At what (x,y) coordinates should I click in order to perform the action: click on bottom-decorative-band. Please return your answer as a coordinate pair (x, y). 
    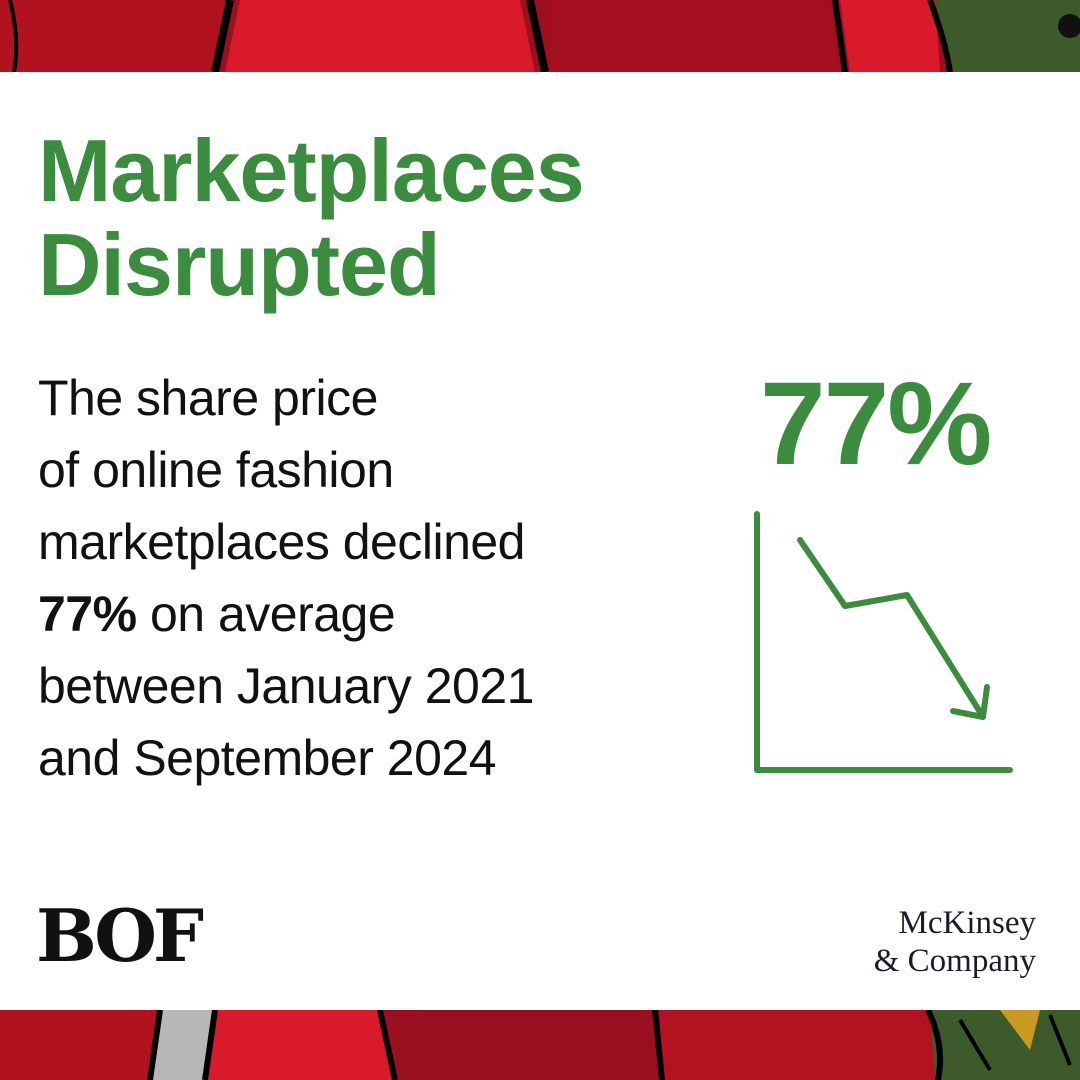
    Looking at the image, I should click on (540, 1045).